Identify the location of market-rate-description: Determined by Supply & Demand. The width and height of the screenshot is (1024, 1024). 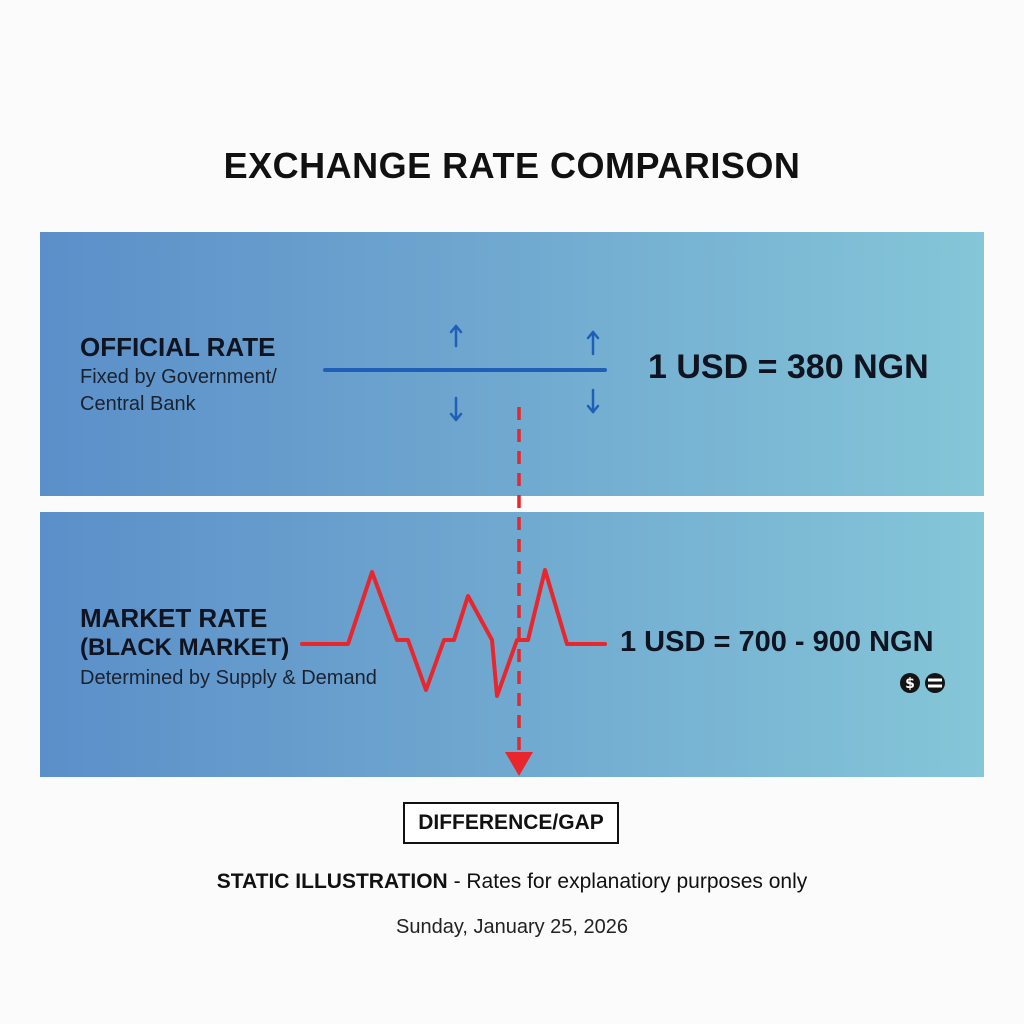
(228, 678).